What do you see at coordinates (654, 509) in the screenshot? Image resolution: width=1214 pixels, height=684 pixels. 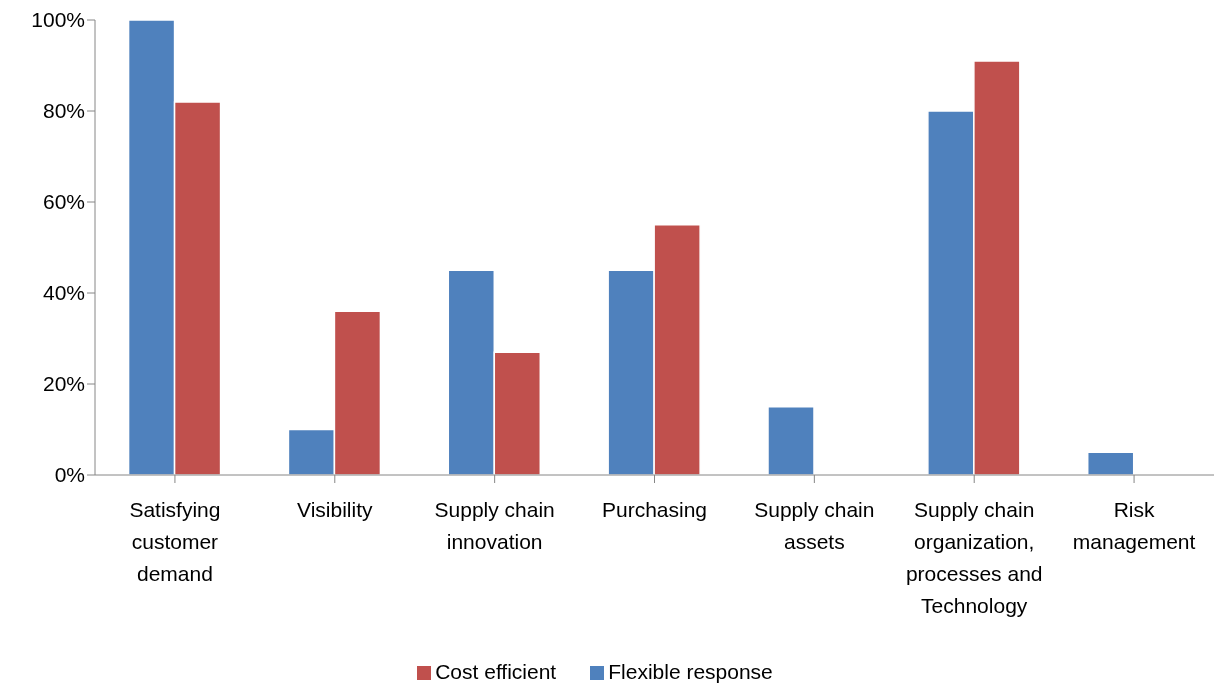 I see `x-tick-label: Purchasing` at bounding box center [654, 509].